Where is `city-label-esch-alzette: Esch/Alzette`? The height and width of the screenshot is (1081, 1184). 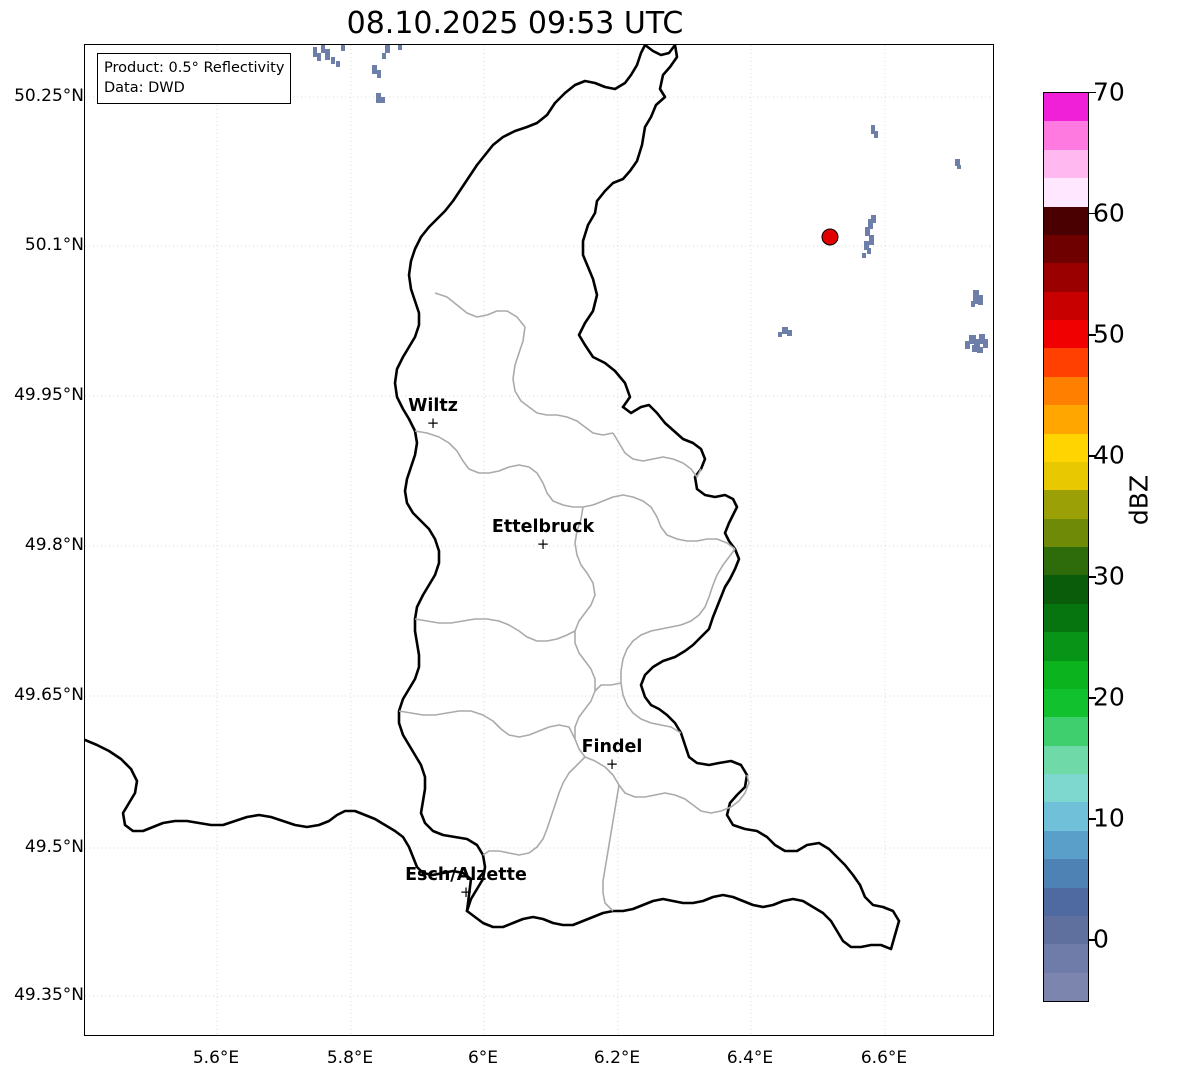
city-label-esch-alzette: Esch/Alzette is located at coordinates (466, 875).